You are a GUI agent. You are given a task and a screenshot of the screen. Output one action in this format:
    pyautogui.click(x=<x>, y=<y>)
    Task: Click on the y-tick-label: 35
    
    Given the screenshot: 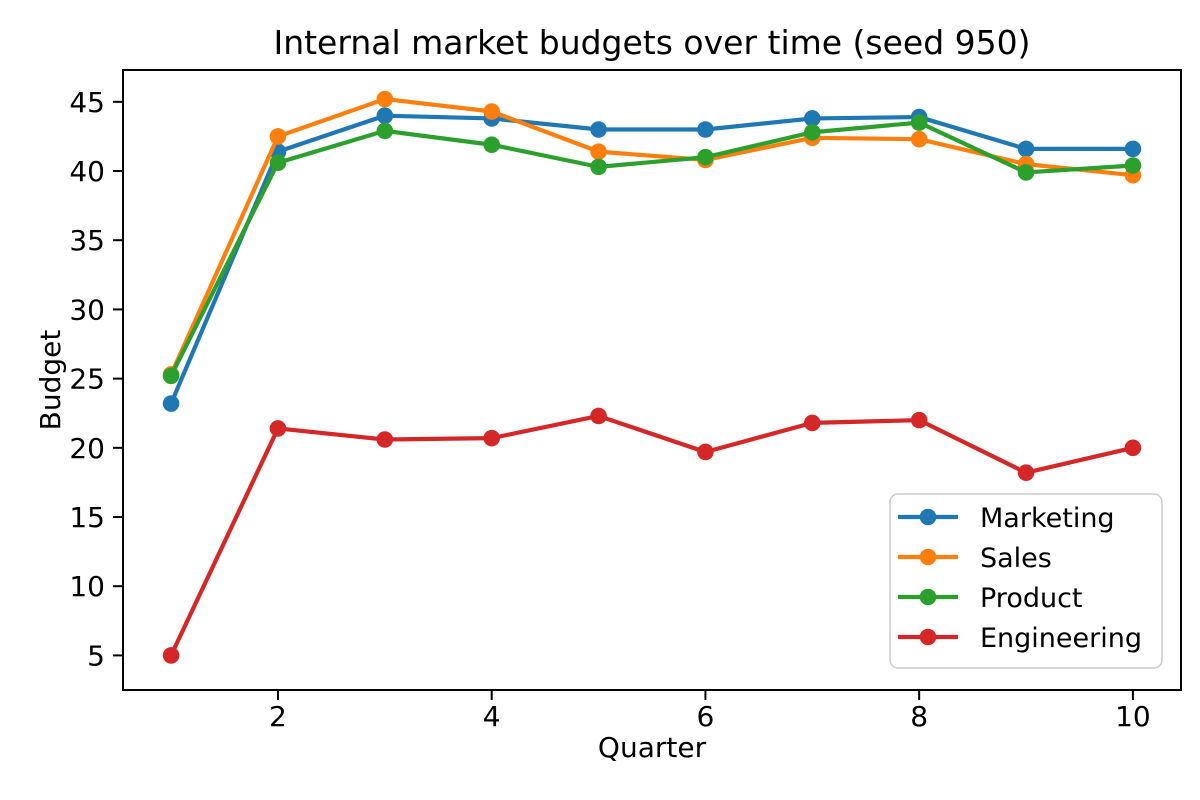 What is the action you would take?
    pyautogui.click(x=87, y=240)
    